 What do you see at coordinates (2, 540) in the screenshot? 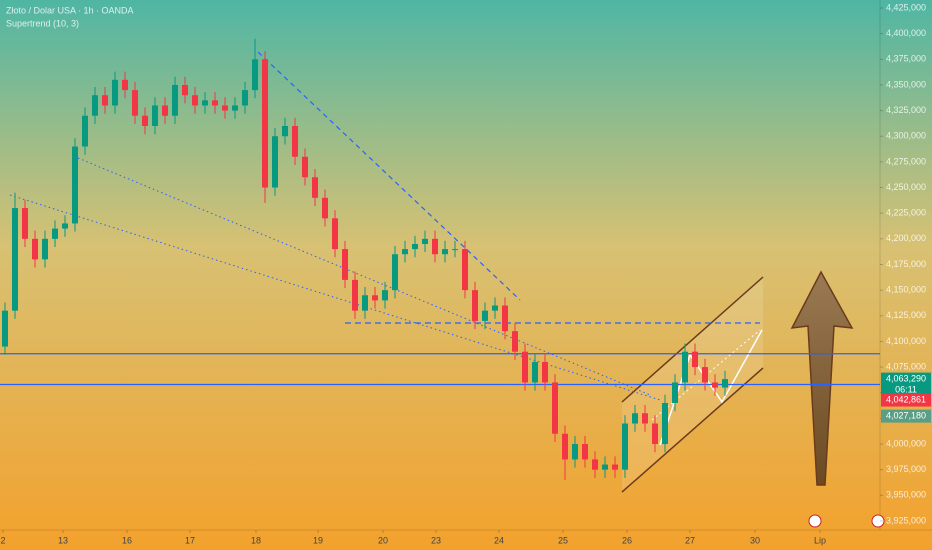
I see `x-tick-label: 2` at bounding box center [2, 540].